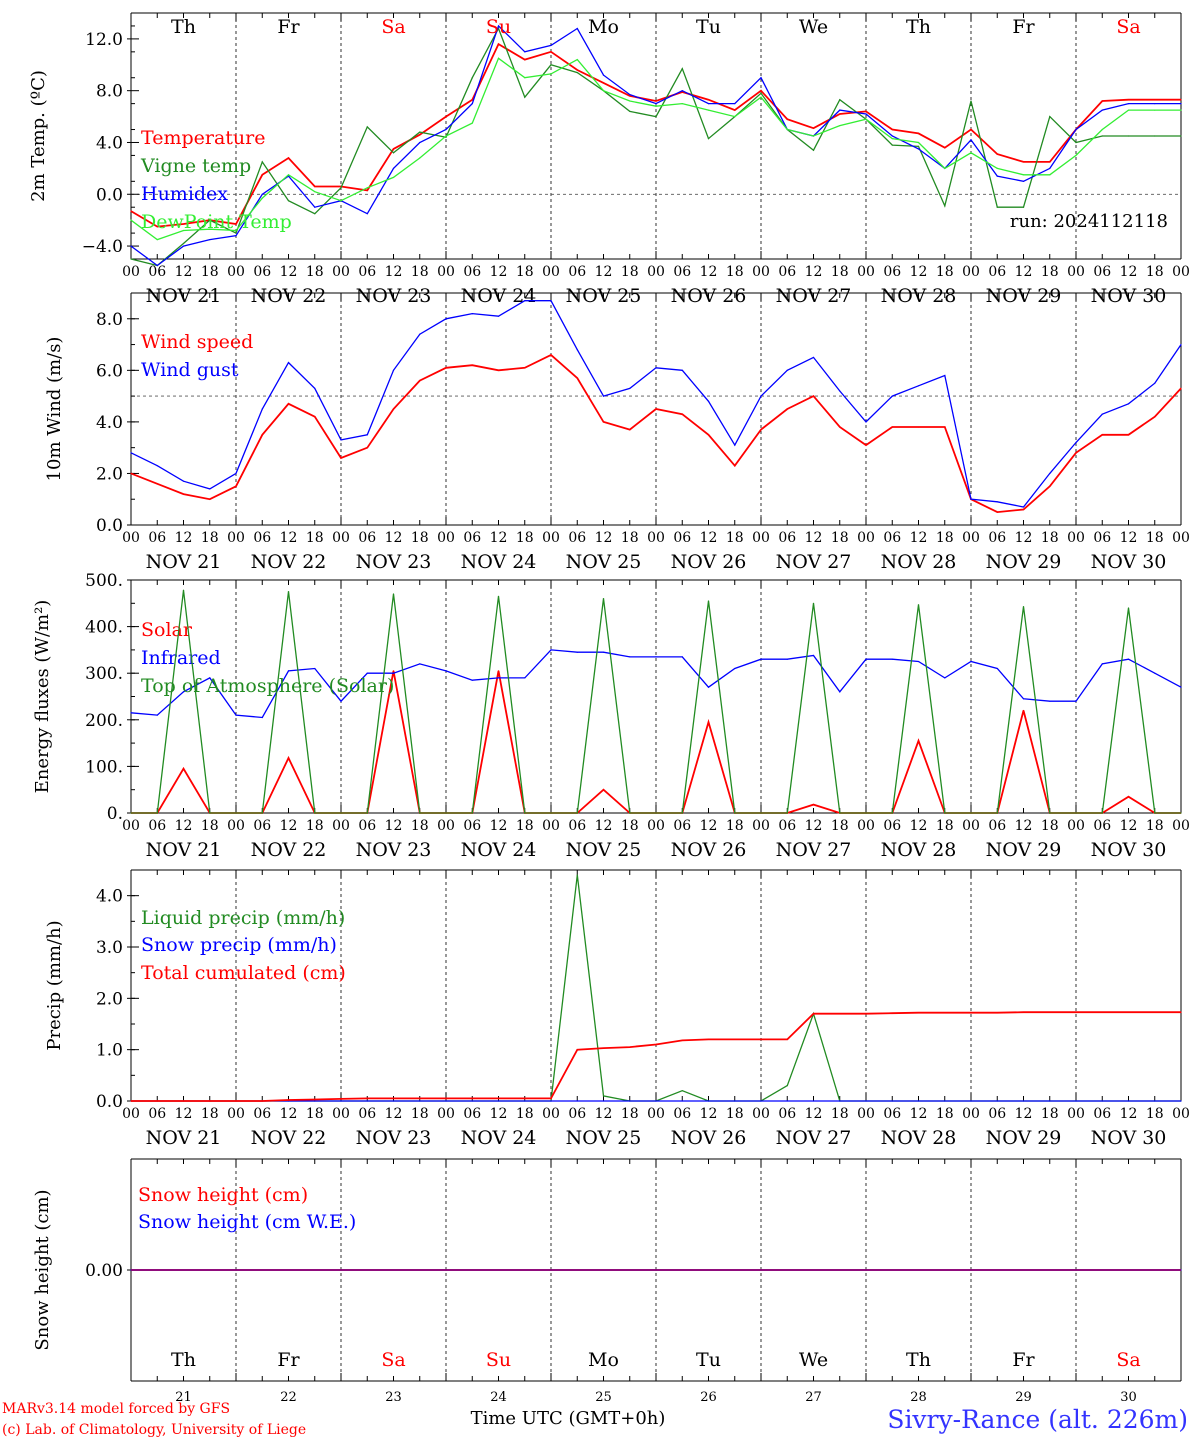 This screenshot has width=1194, height=1440. I want to click on date-label: NOV 30, so click(1129, 562).